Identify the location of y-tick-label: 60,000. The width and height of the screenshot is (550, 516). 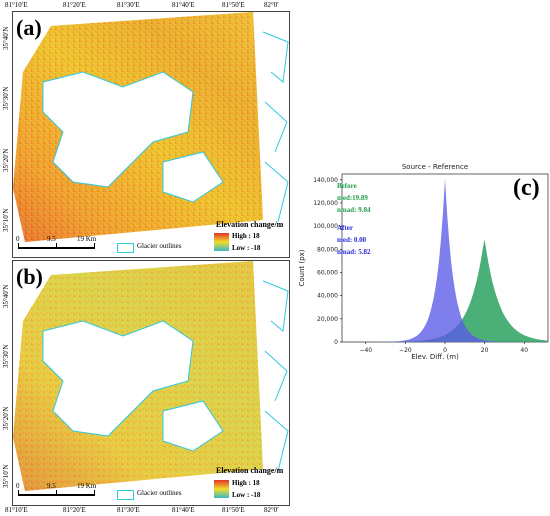
(327, 272).